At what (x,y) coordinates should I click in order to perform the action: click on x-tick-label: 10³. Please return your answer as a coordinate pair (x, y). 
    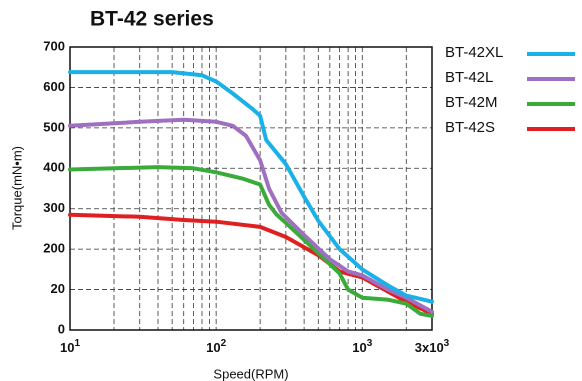
    Looking at the image, I should click on (362, 347).